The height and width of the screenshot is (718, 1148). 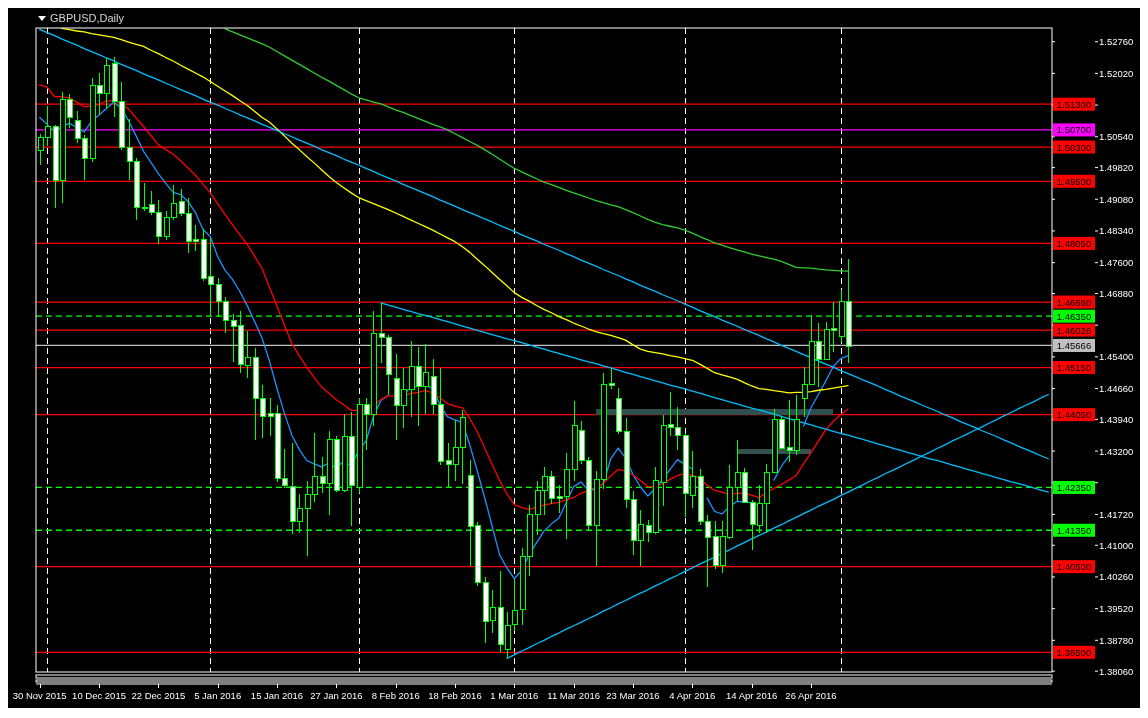 I want to click on y-tick-label: 1.43940, so click(x=1116, y=419).